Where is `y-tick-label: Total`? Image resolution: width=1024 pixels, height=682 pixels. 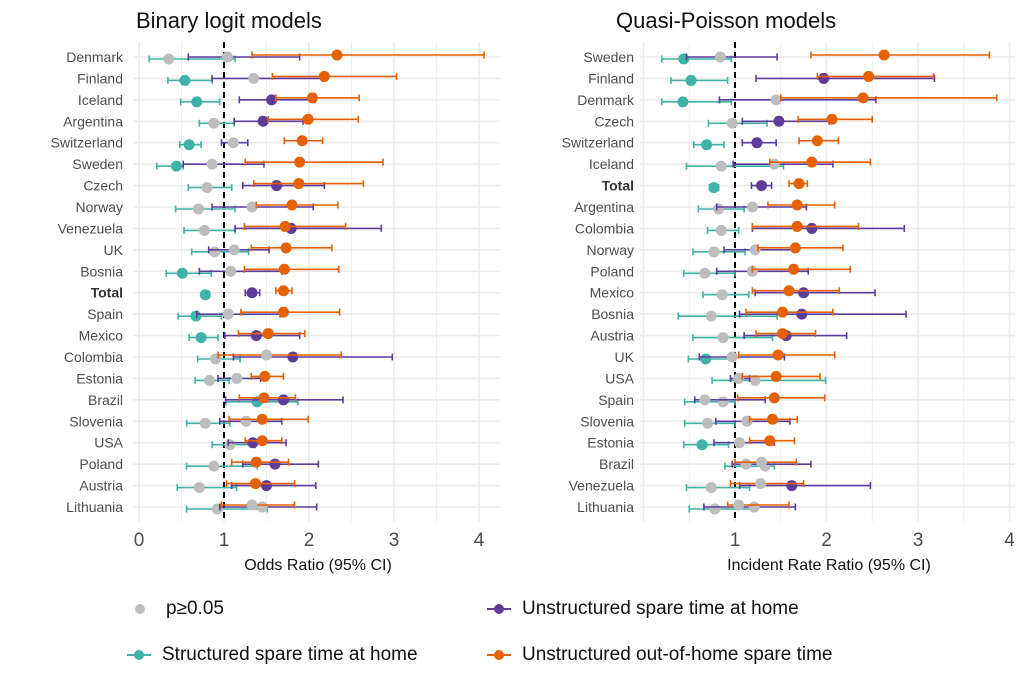
y-tick-label: Total is located at coordinates (107, 293).